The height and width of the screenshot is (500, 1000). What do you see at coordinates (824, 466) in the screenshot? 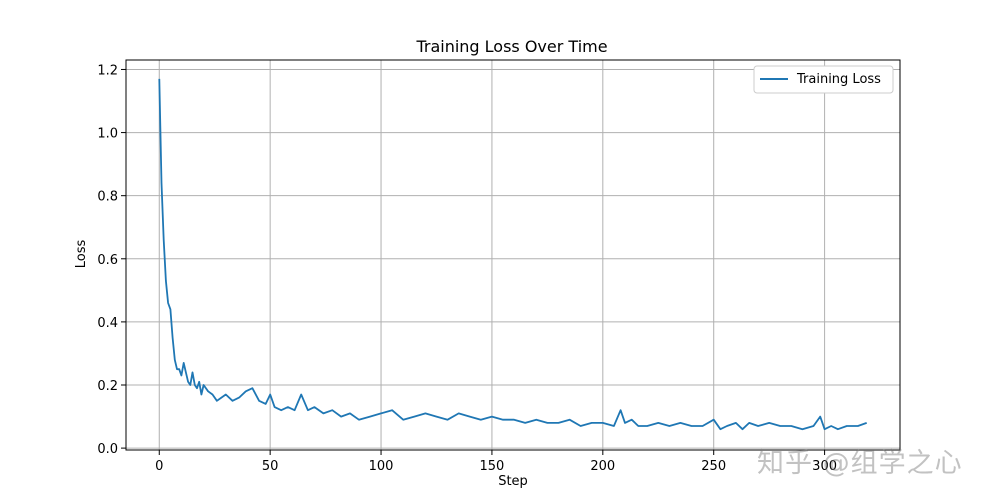
I see `x-tick-label: 300` at bounding box center [824, 466].